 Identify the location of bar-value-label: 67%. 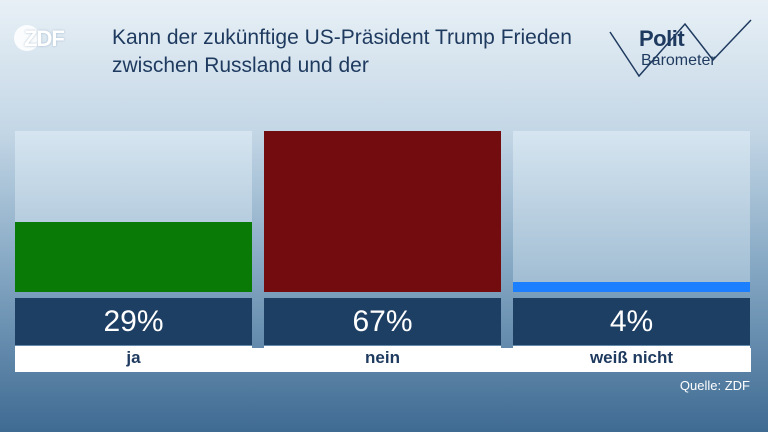
(382, 321).